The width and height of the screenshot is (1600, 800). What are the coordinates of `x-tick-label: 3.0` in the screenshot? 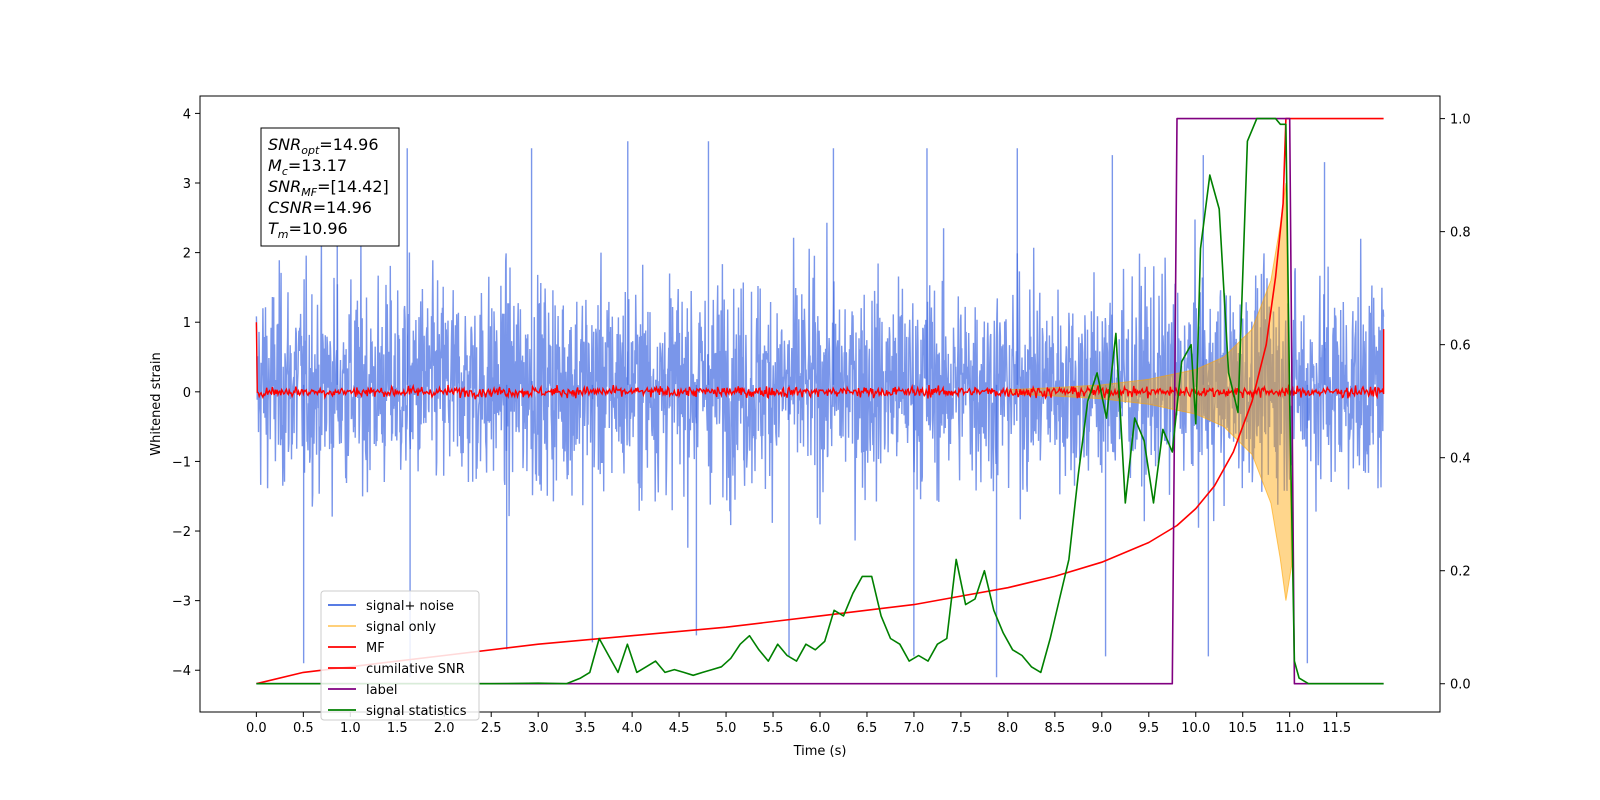 It's located at (538, 728).